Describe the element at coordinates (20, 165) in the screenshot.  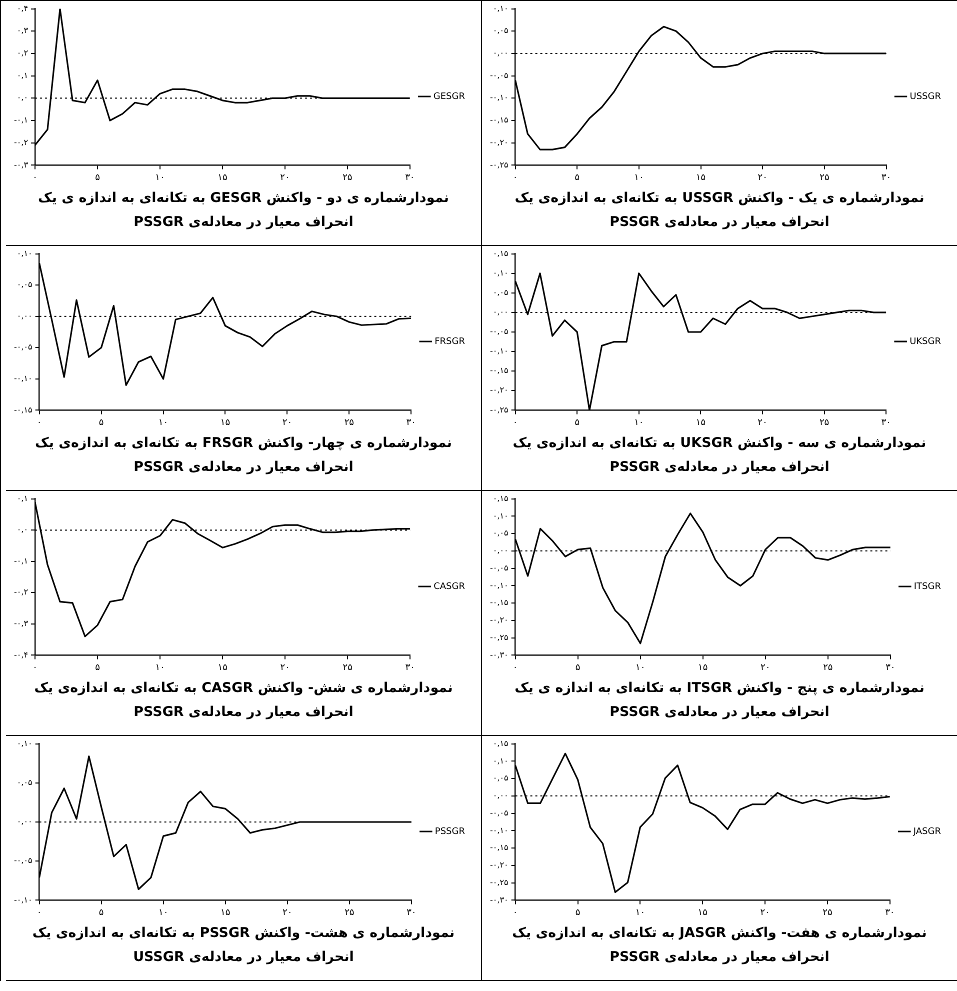
I see `y-tick-label: -۰,۳` at that location.